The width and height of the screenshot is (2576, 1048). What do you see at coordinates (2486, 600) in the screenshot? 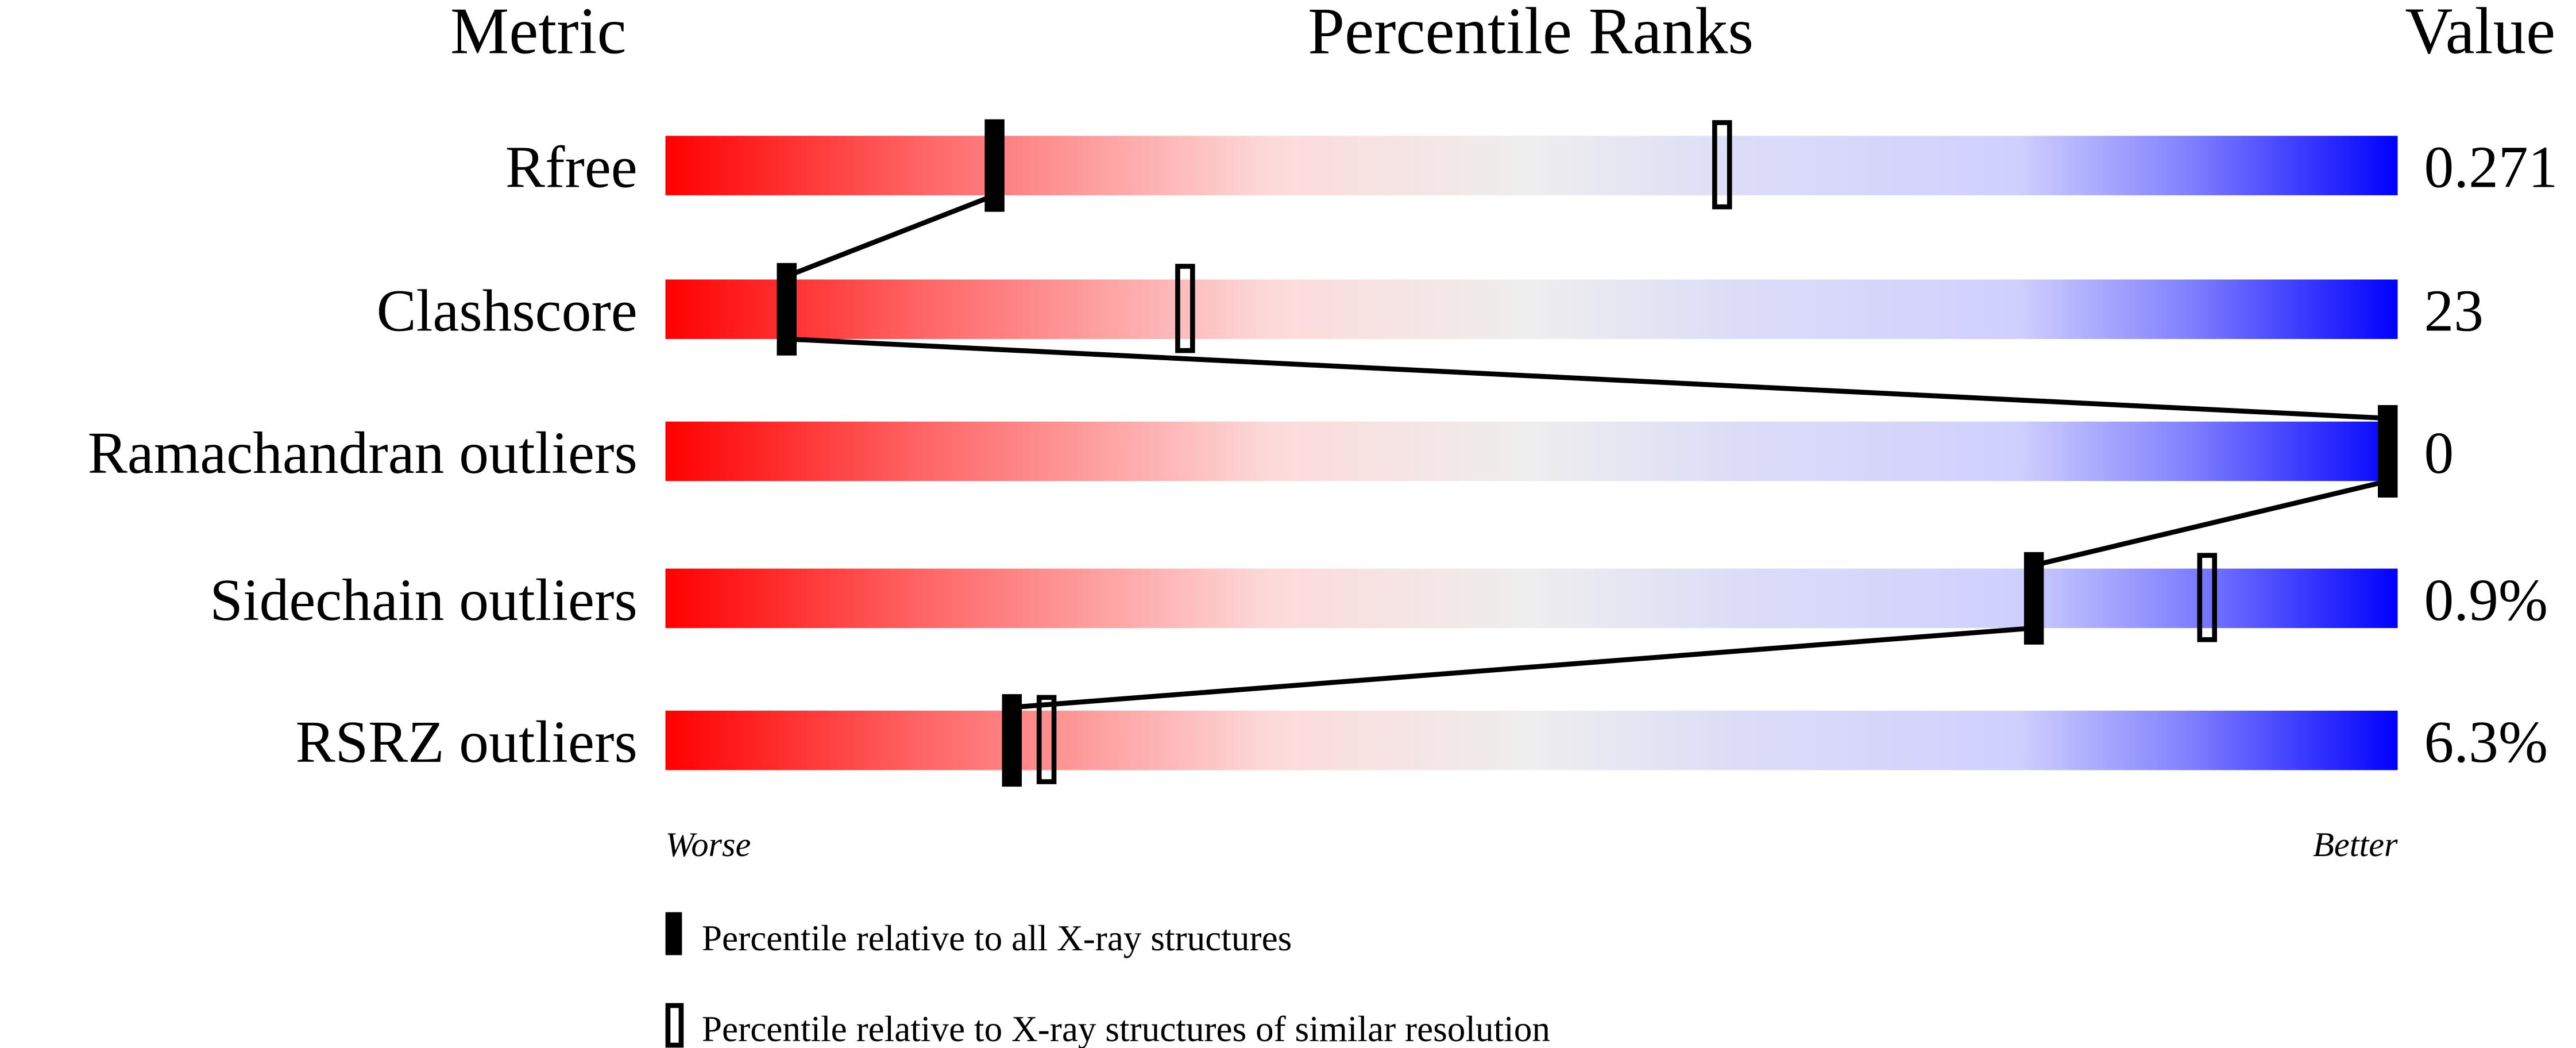
I see `metric-value: 0.9%` at bounding box center [2486, 600].